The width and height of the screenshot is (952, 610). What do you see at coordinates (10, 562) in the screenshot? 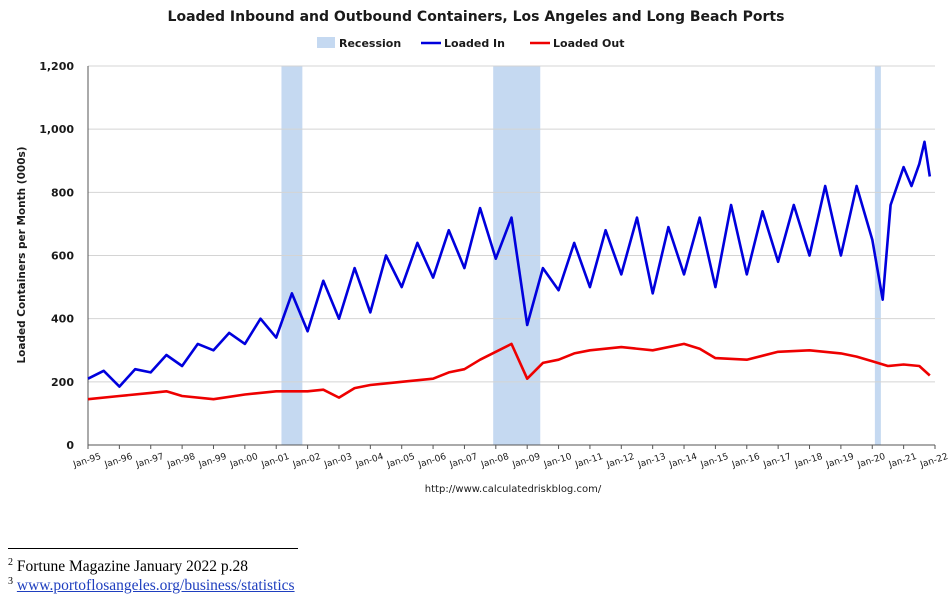
I see `footnote-mark: 2` at bounding box center [10, 562].